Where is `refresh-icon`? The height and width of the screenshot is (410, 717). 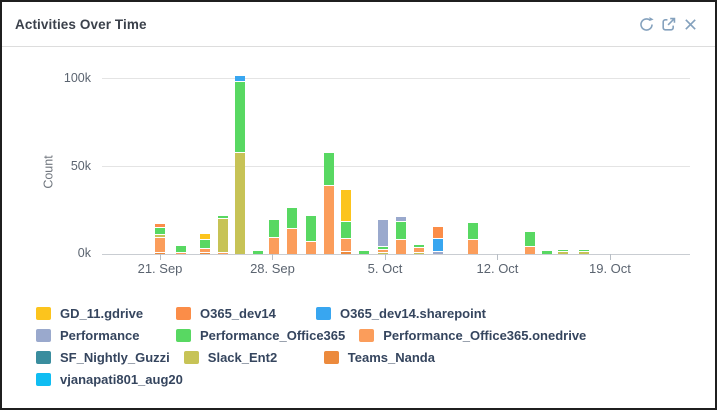
refresh-icon is located at coordinates (646, 24).